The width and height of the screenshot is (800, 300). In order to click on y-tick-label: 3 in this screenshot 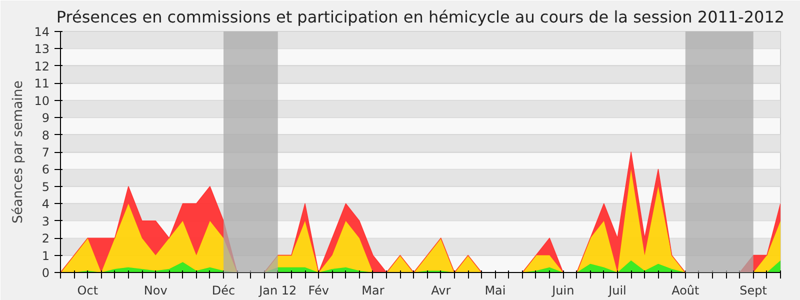, I will do `click(46, 221)`.